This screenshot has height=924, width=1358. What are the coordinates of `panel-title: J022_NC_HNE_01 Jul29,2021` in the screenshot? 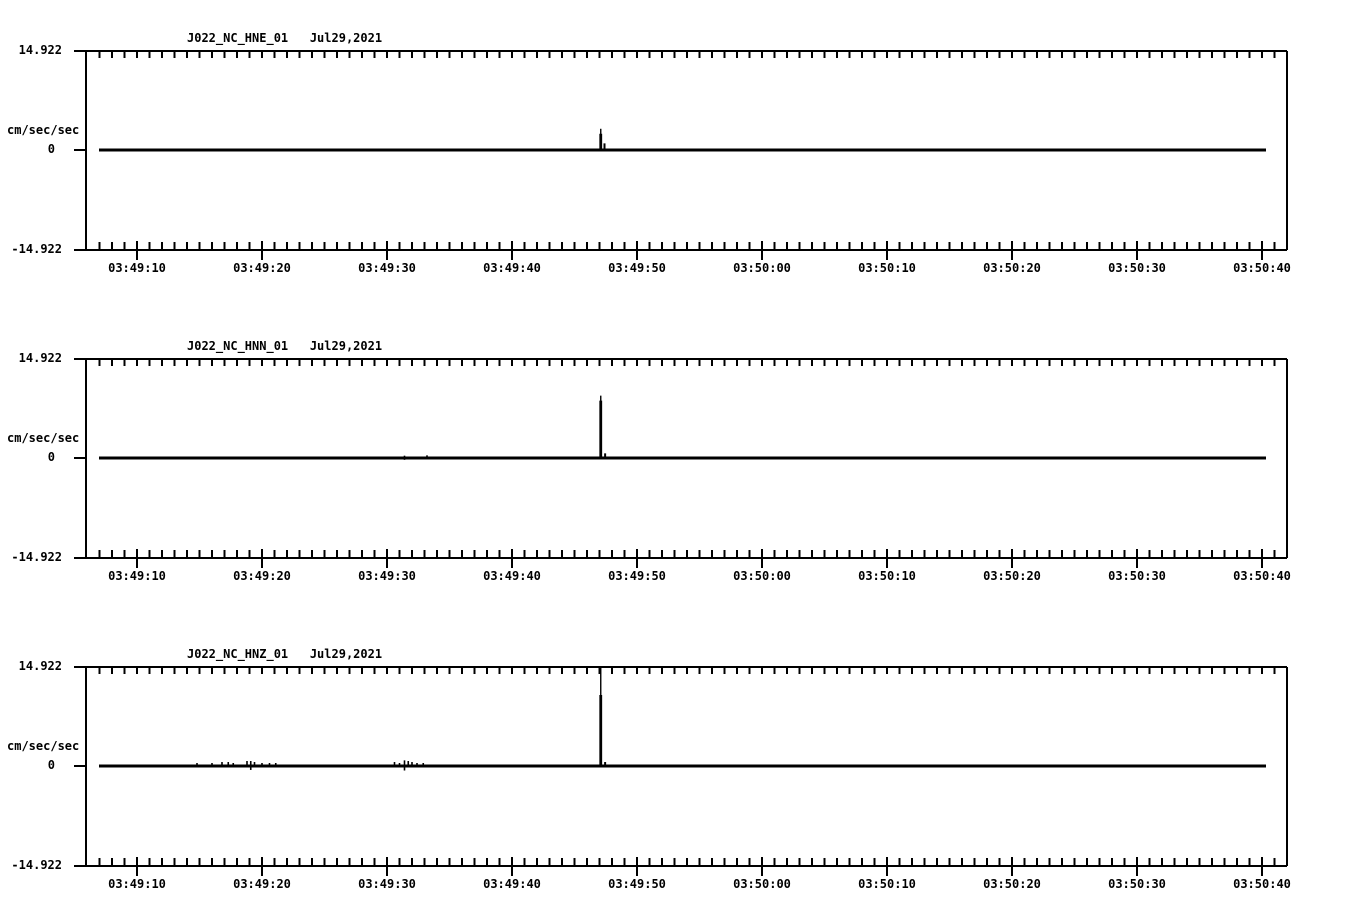 It's located at (285, 38).